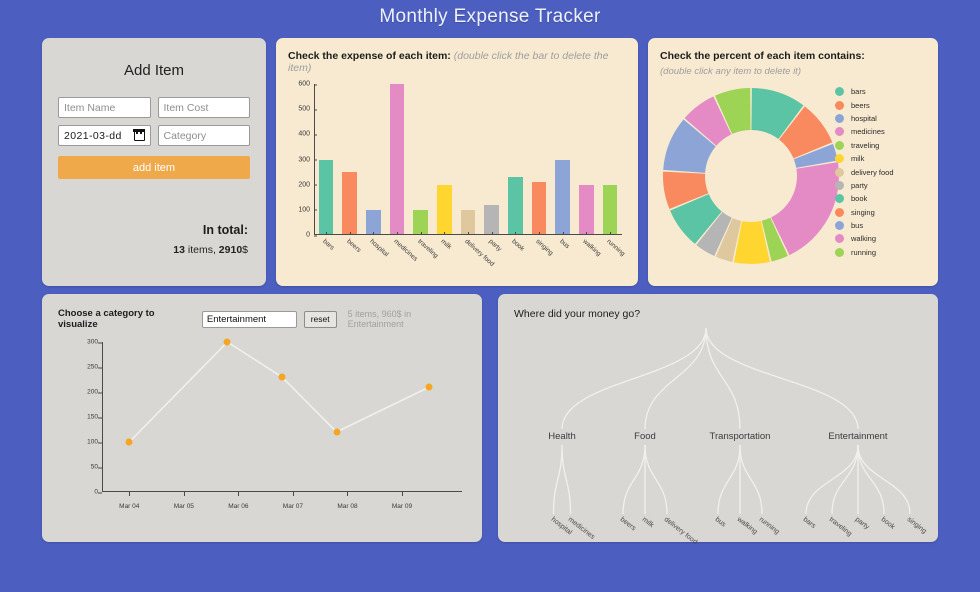  I want to click on legend-row: running, so click(879, 252).